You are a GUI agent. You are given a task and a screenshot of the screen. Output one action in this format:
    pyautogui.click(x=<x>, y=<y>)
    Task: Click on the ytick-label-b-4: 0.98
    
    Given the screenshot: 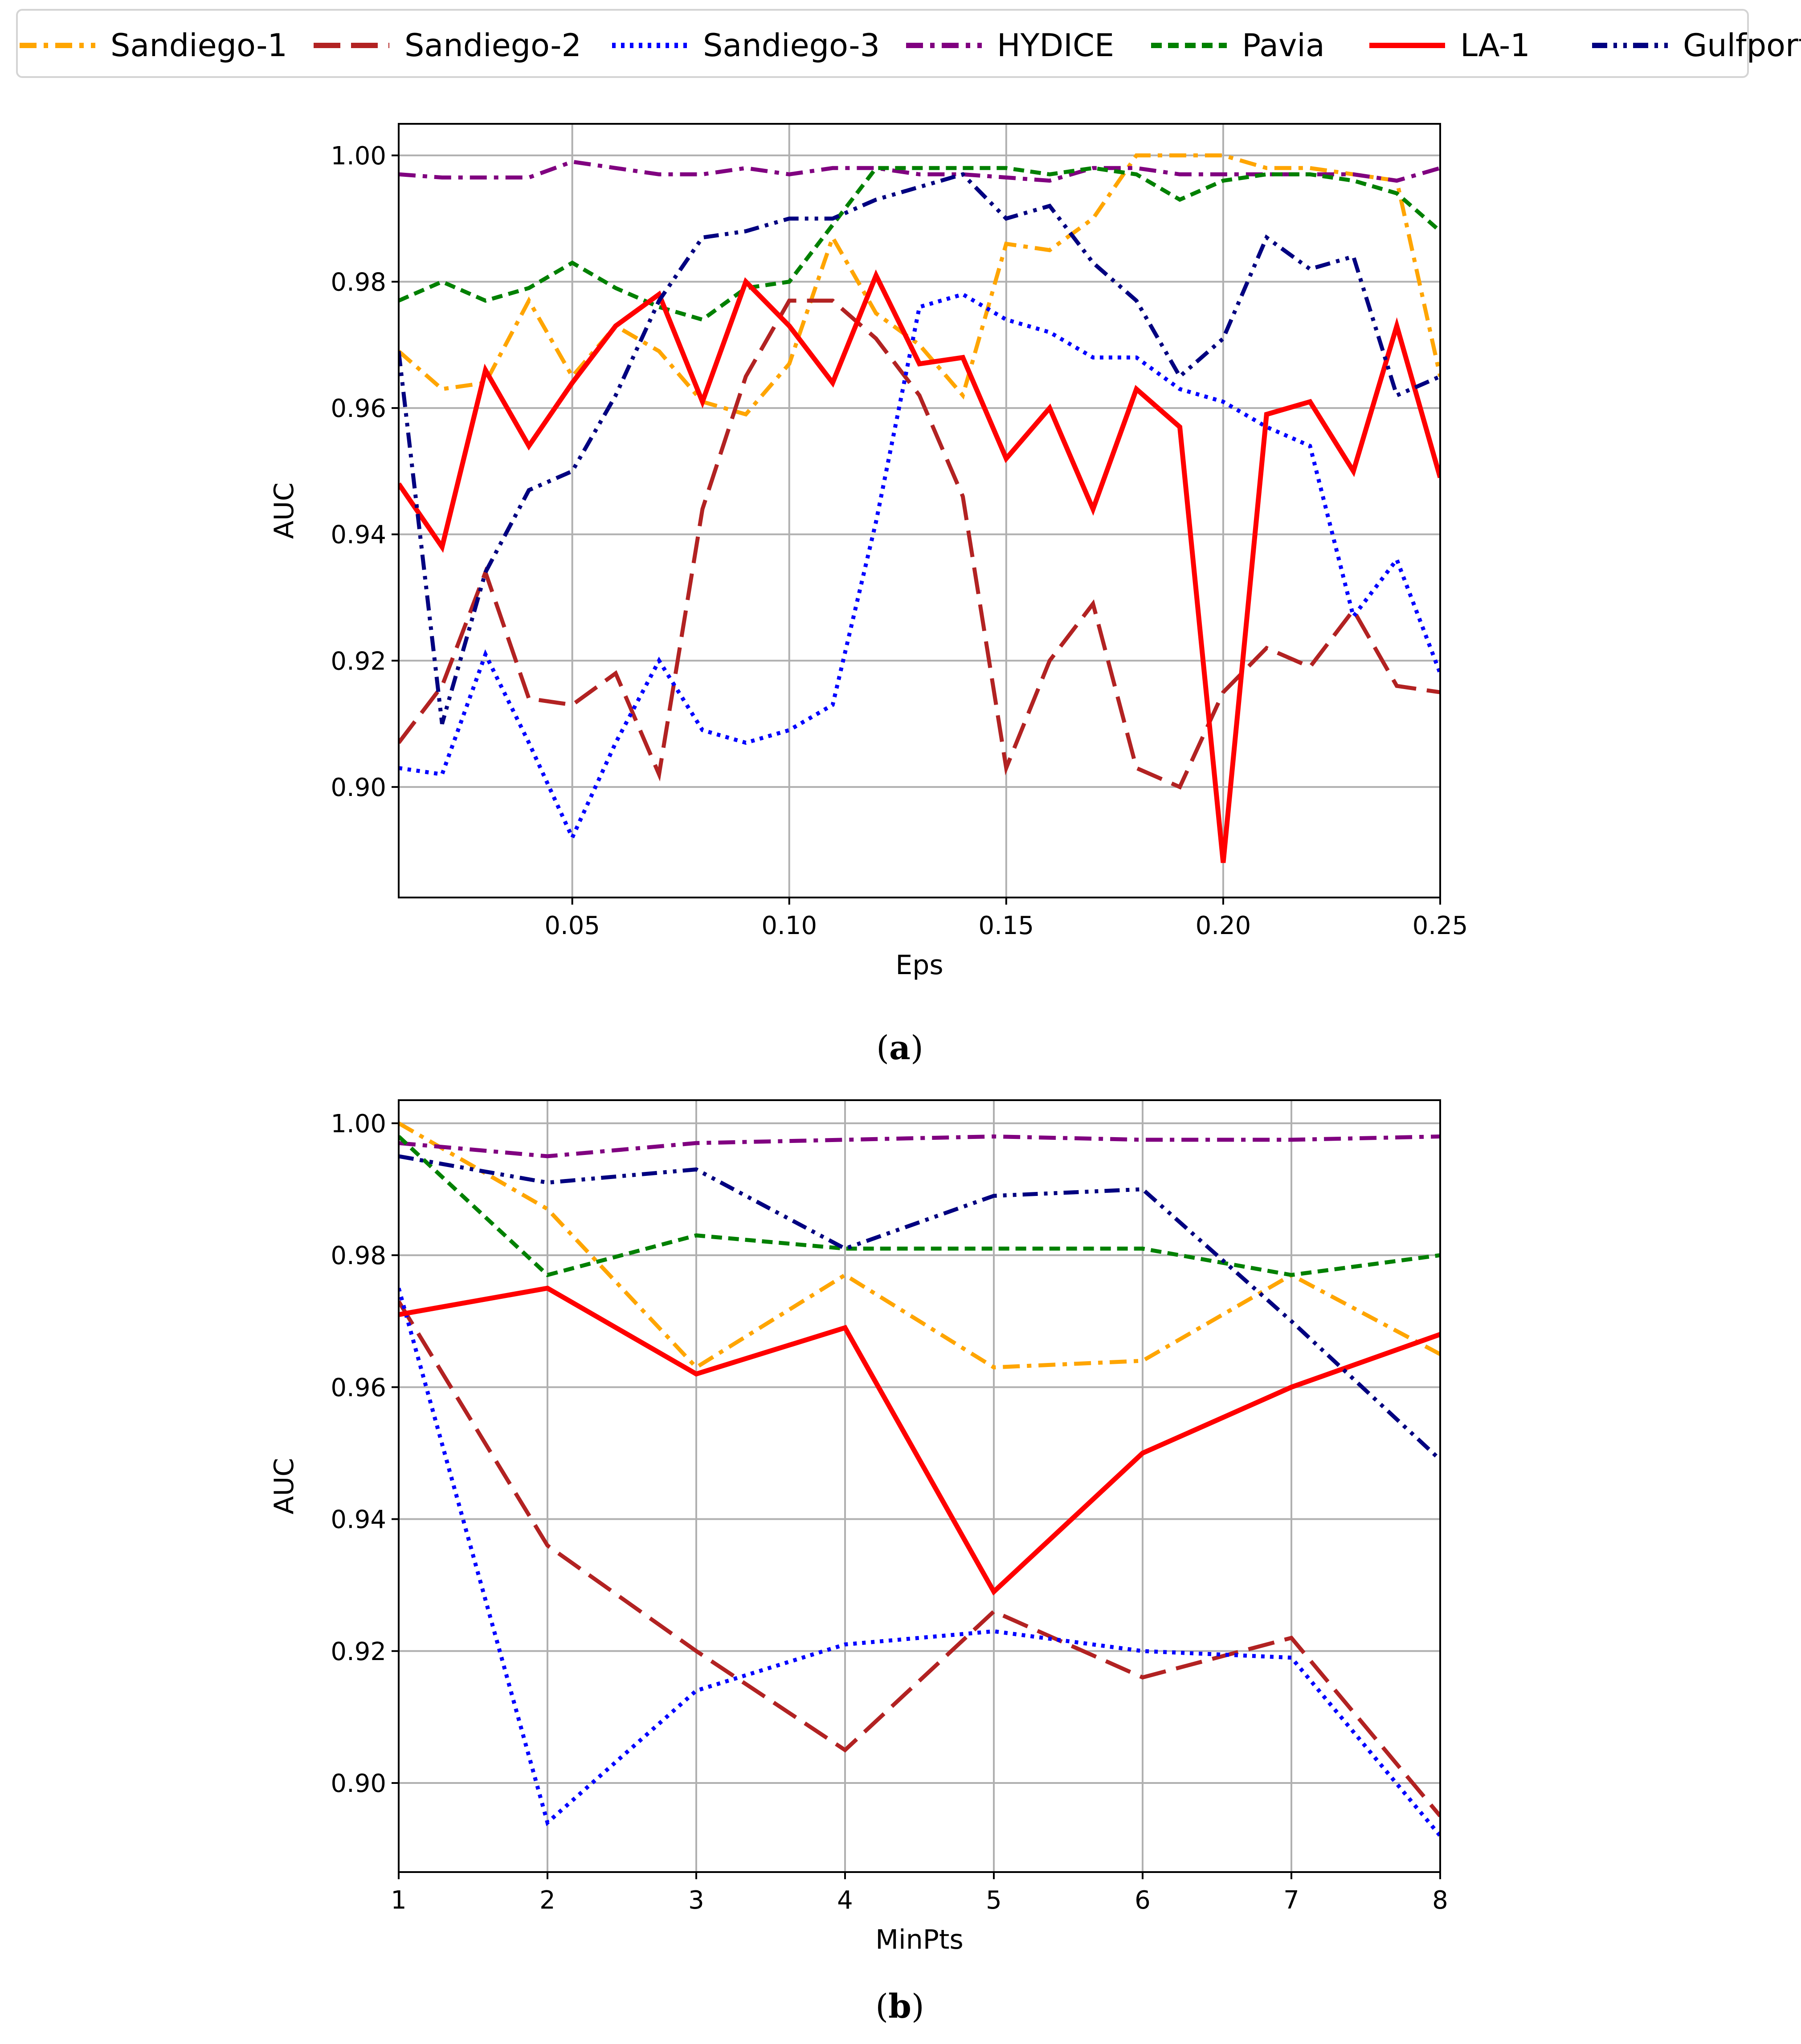 What is the action you would take?
    pyautogui.click(x=358, y=1255)
    